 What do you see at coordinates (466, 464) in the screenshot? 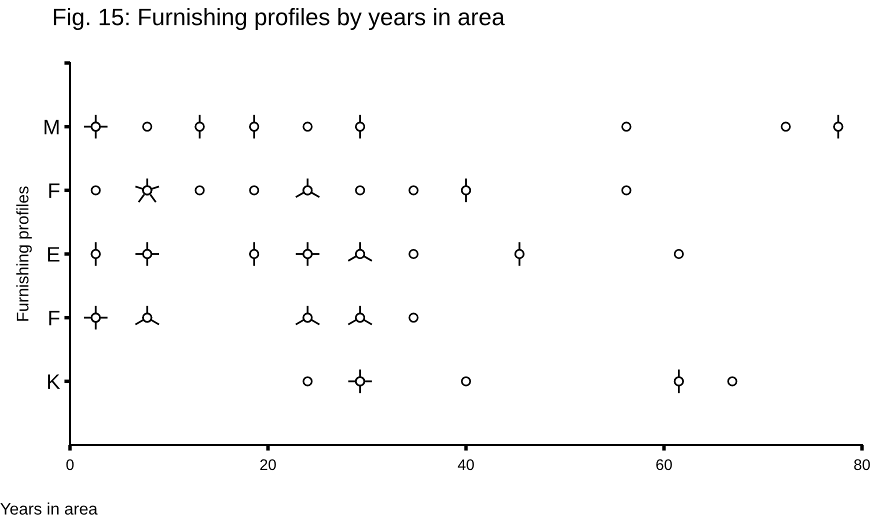
I see `x-tick-label: 40` at bounding box center [466, 464].